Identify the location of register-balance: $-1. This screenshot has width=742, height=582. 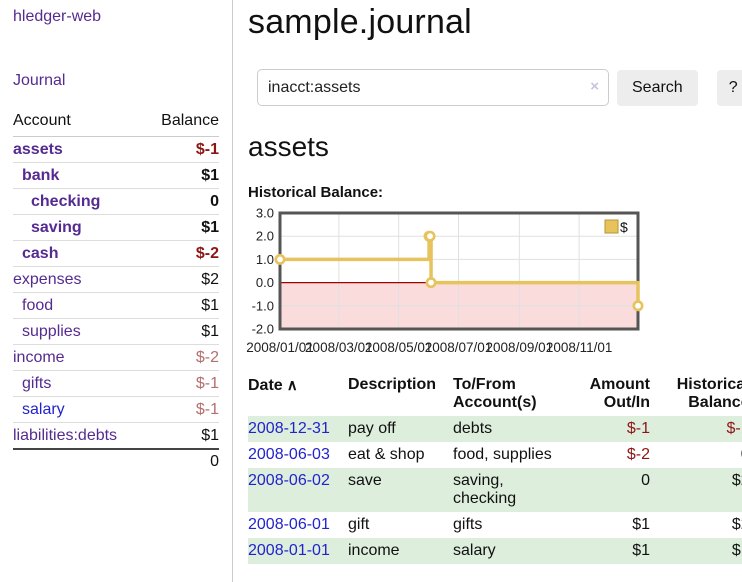
(734, 428).